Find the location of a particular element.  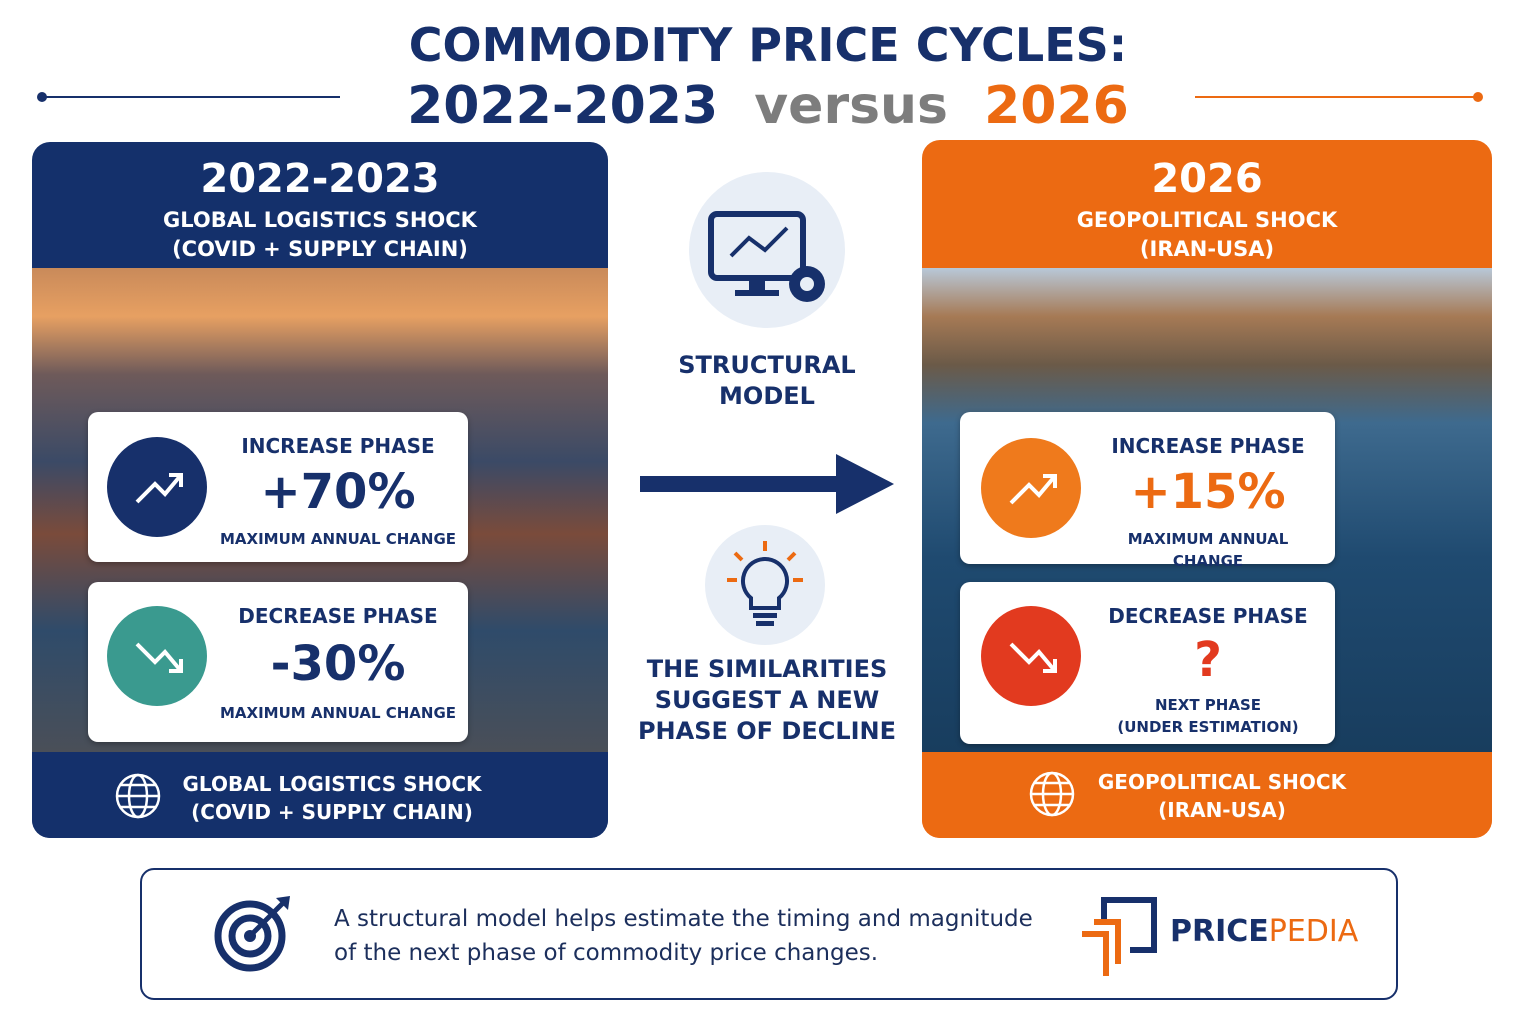

message-line: SUGGEST A NEW is located at coordinates (767, 700).